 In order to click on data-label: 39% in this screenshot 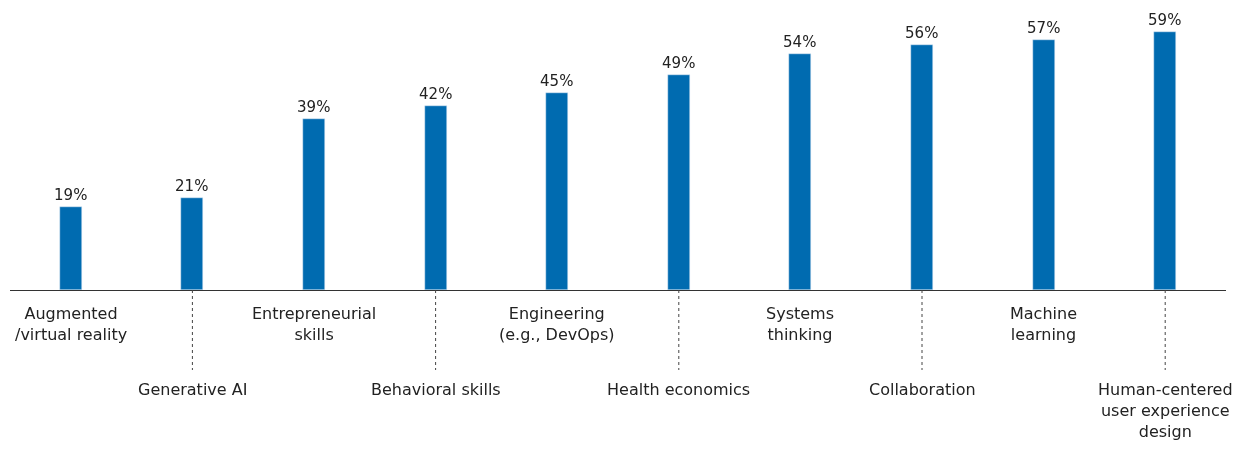, I will do `click(314, 106)`.